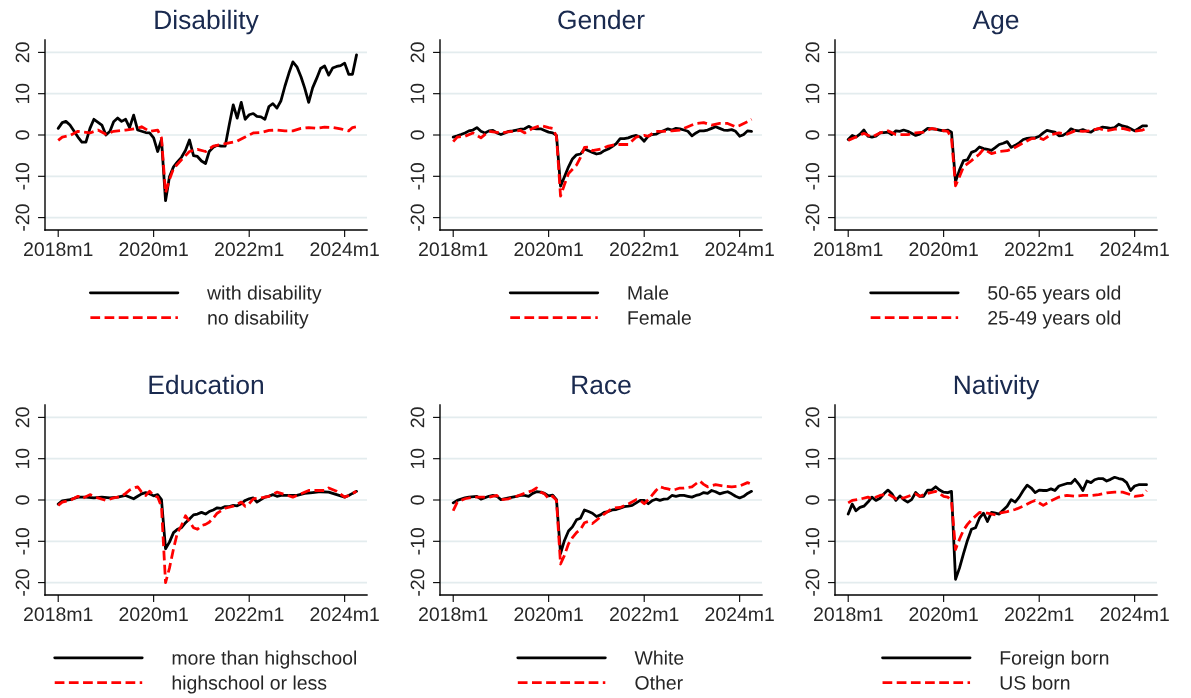  I want to click on legend-label: Female, so click(659, 317).